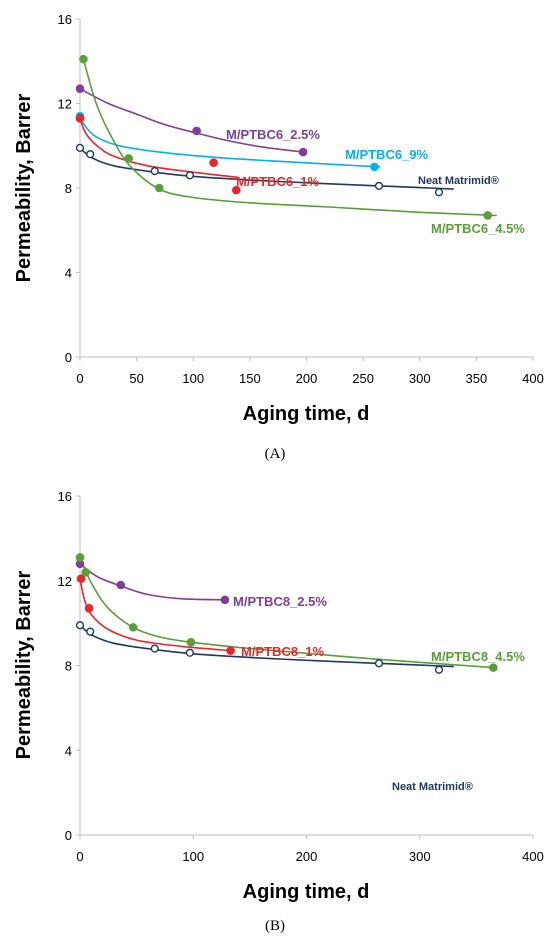 The image size is (550, 939). I want to click on series-label-neat-matrimid-a: Neat Matrimid®, so click(458, 181).